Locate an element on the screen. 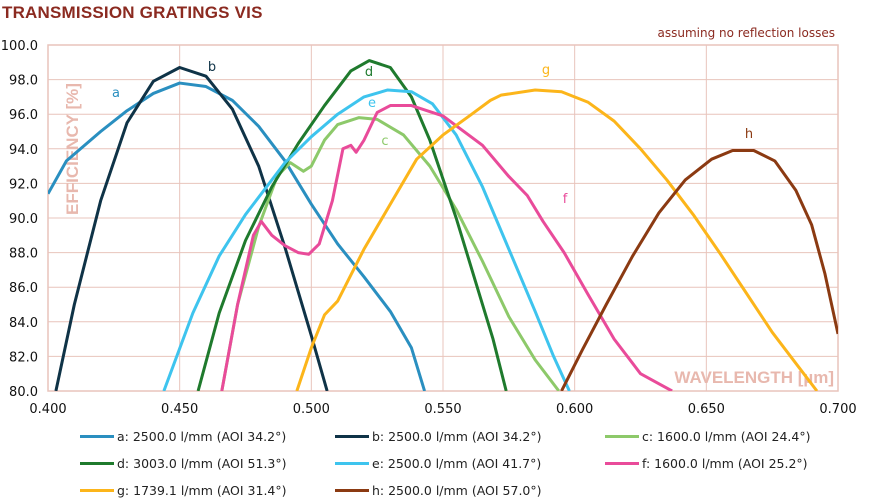  legend-item-g: g: 1739.1 l/mm (AOI 31.4°) is located at coordinates (183, 490).